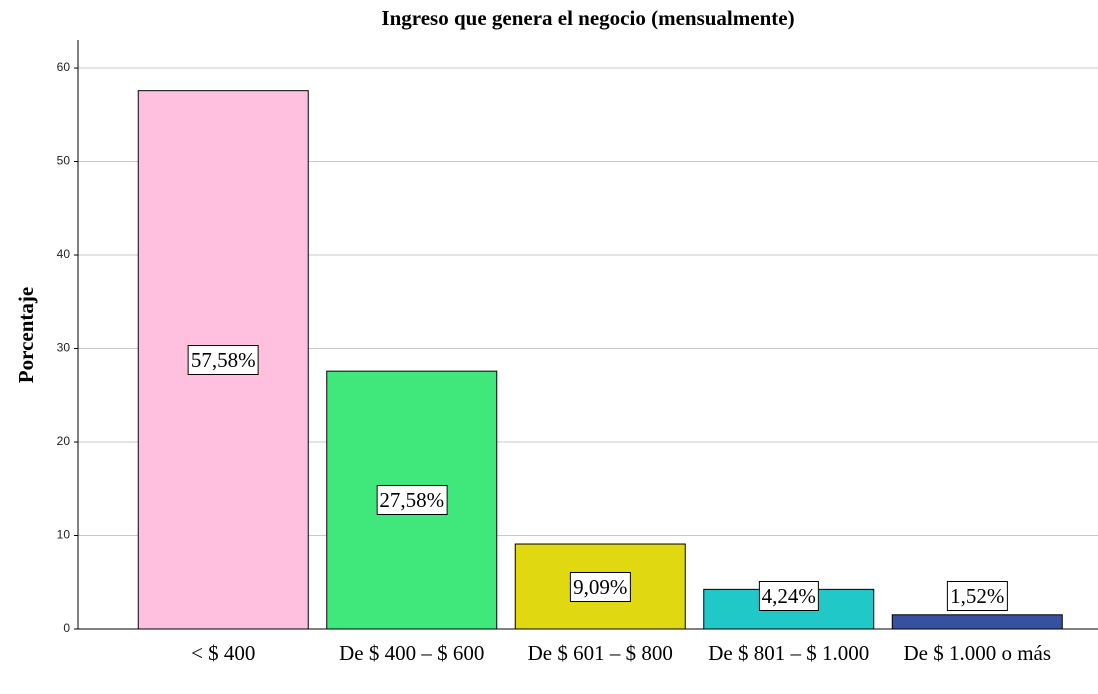 The image size is (1098, 694). What do you see at coordinates (977, 596) in the screenshot?
I see `data-label: 1,52%` at bounding box center [977, 596].